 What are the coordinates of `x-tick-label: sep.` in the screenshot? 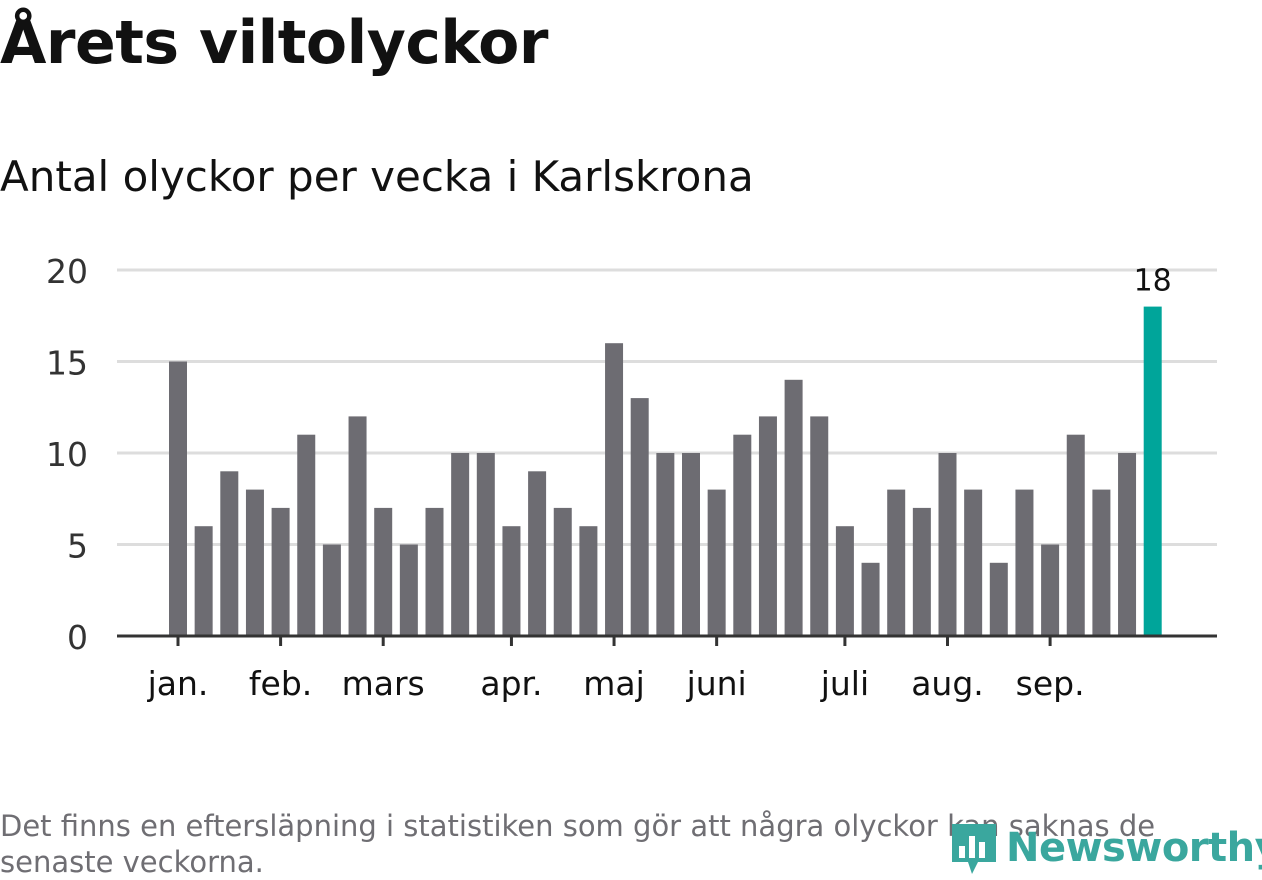 It's located at (1050, 683).